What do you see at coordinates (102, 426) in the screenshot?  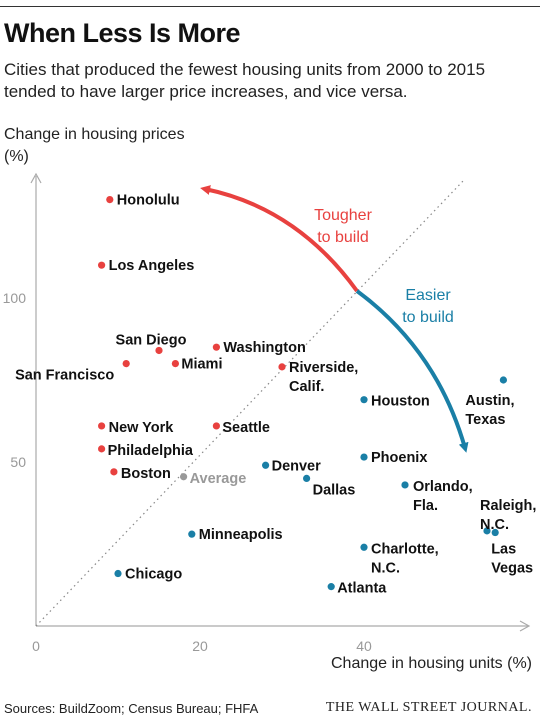 I see `data-point-new-york` at bounding box center [102, 426].